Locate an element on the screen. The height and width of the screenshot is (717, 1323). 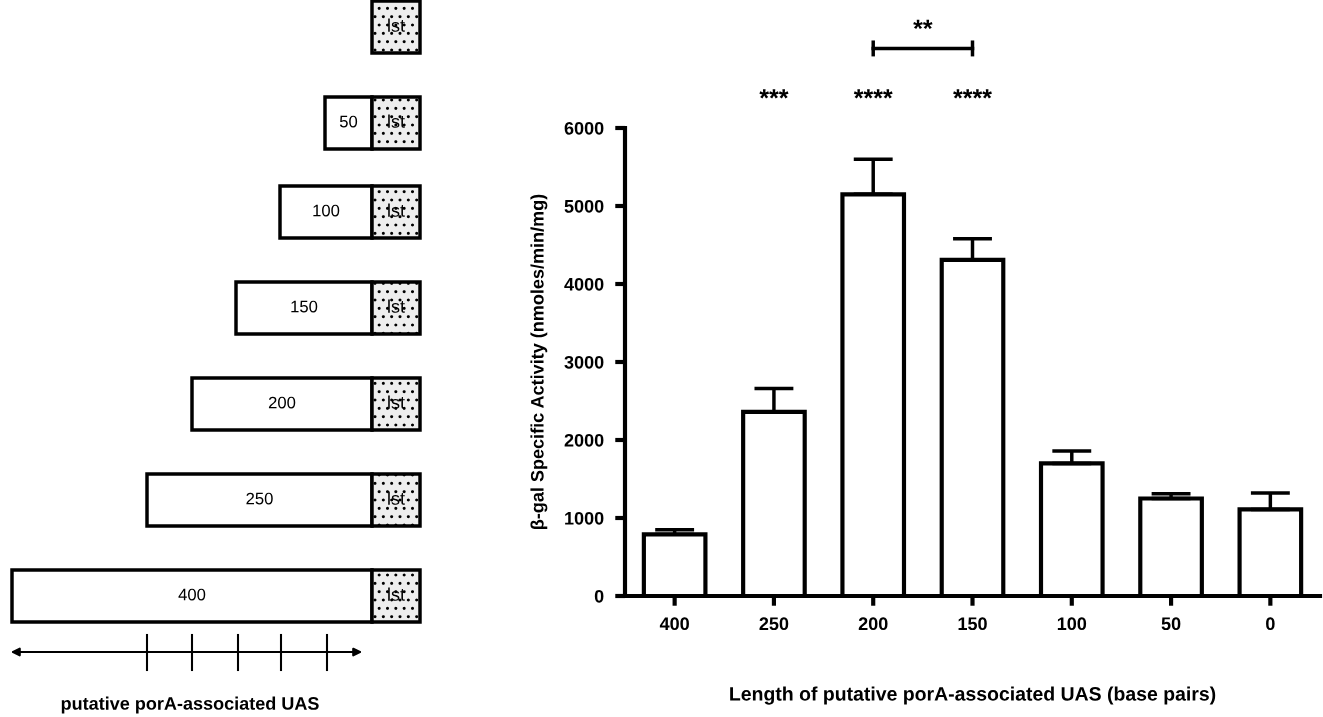
x-tick-label: 400 is located at coordinates (674, 624).